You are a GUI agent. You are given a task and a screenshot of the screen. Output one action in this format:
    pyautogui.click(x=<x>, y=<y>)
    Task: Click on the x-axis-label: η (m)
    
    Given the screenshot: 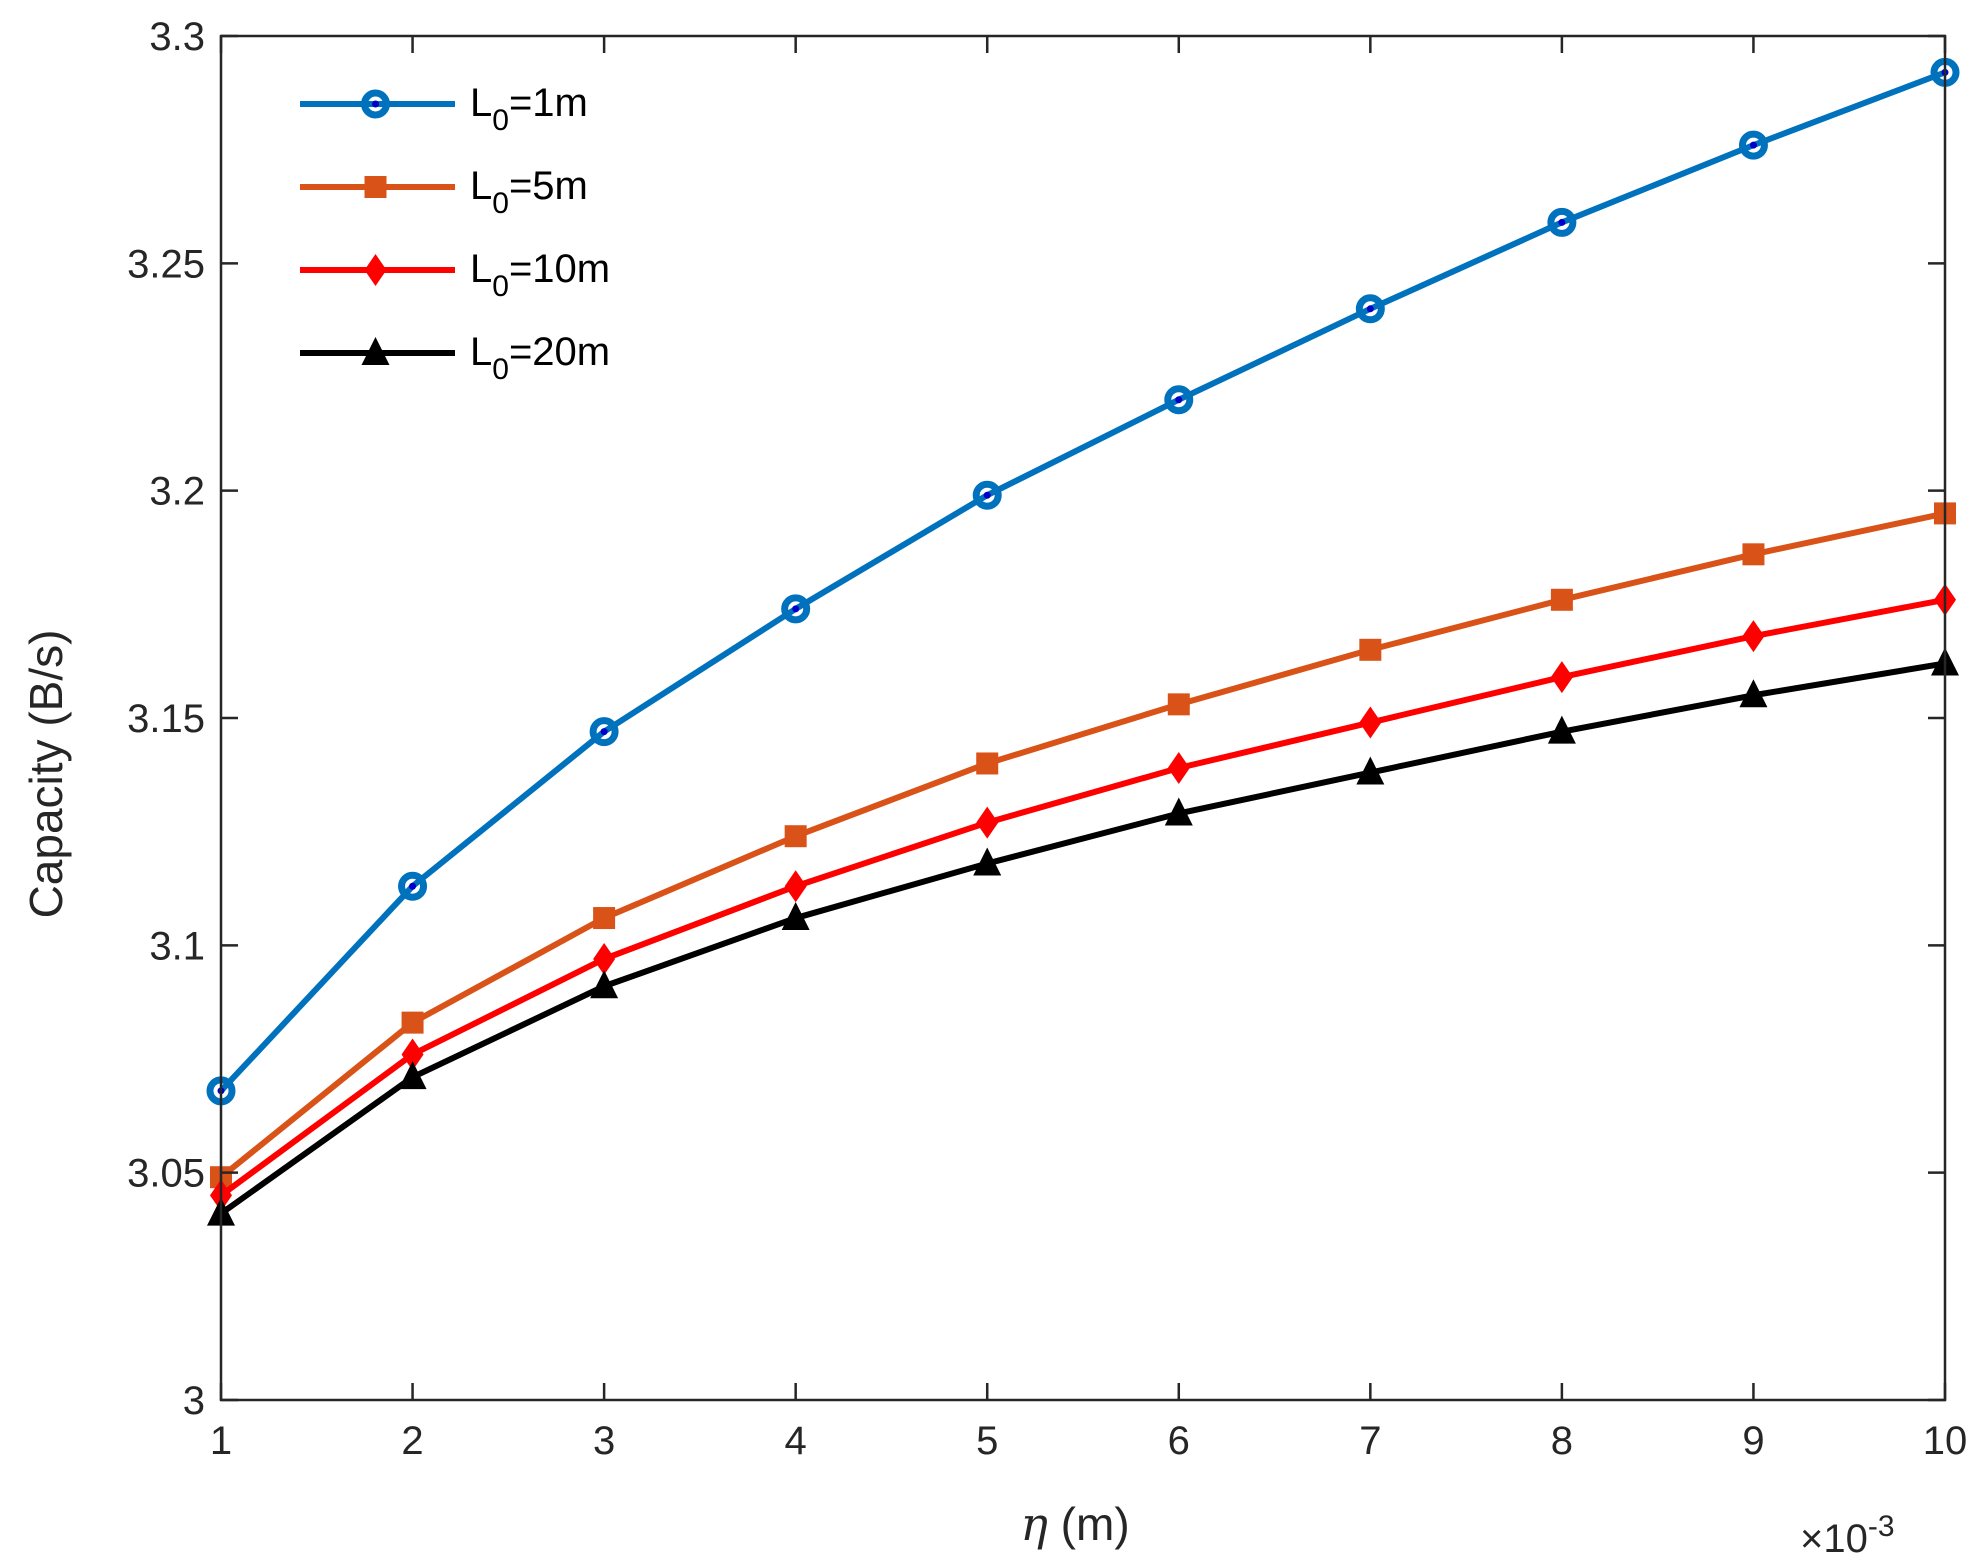 What is the action you would take?
    pyautogui.click(x=1074, y=1524)
    